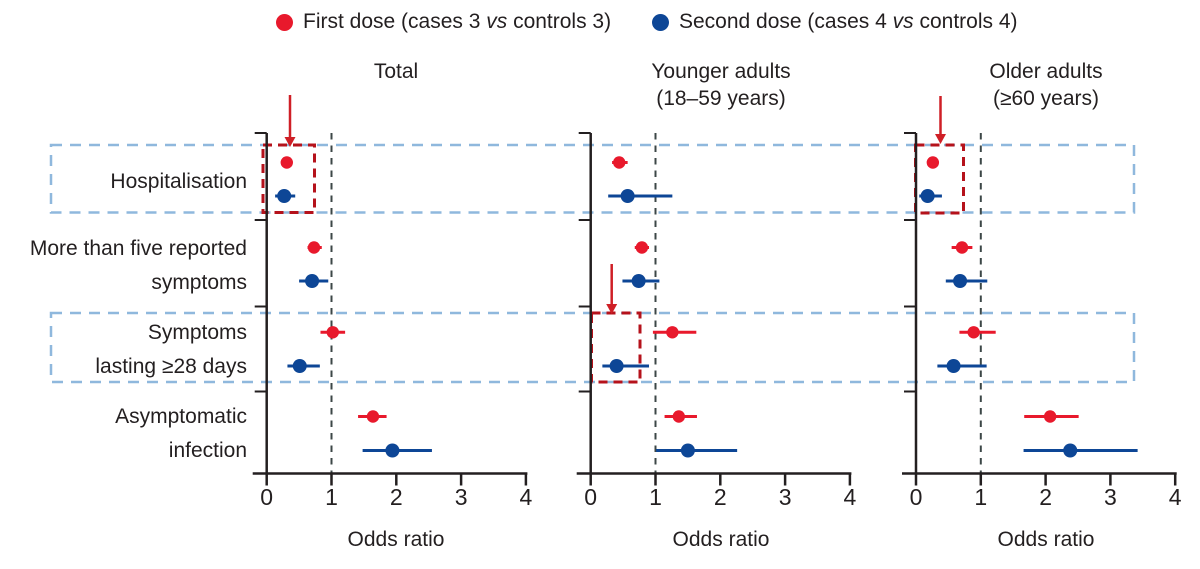 The width and height of the screenshot is (1200, 569). I want to click on panel-title-total: Total, so click(396, 71).